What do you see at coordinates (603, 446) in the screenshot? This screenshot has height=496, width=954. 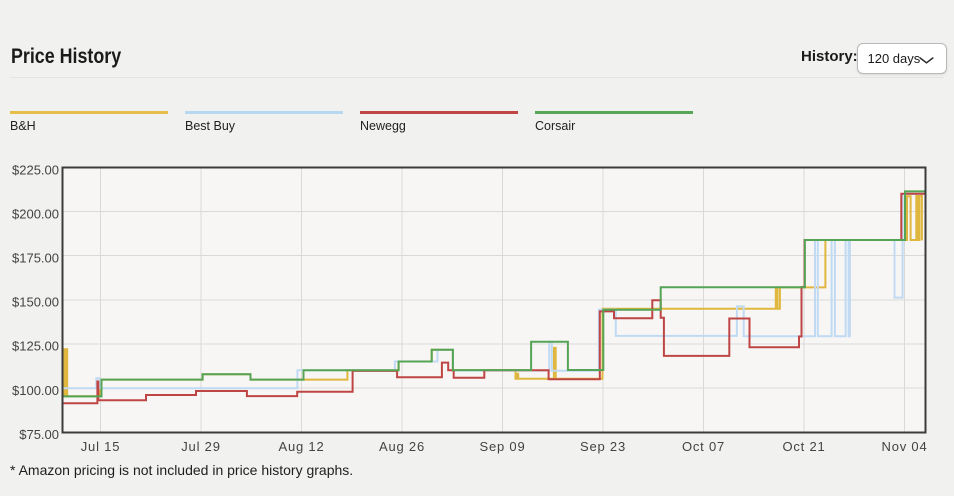 I see `svg-text: Sep 23` at bounding box center [603, 446].